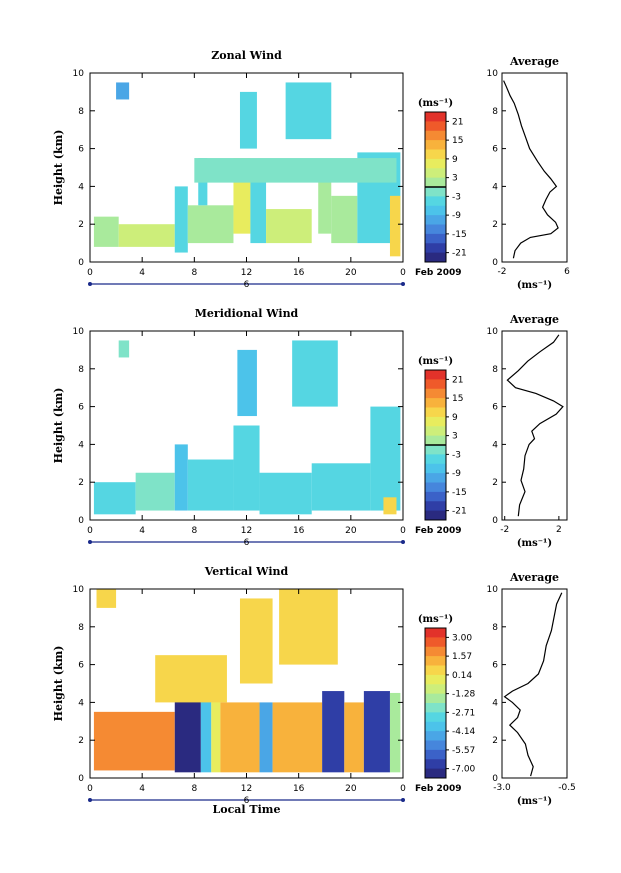 The height and width of the screenshot is (873, 621). Describe the element at coordinates (299, 273) in the screenshot. I see `x-tick-label: 16` at that location.